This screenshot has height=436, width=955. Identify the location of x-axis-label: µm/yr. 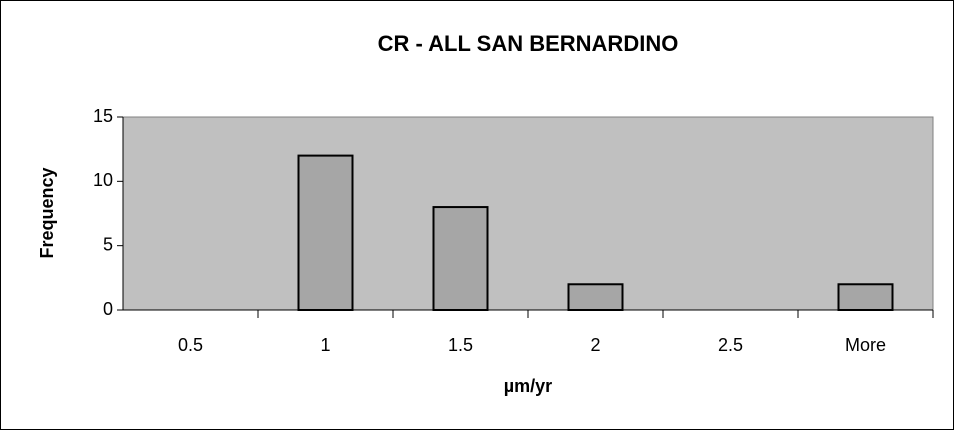
(528, 386).